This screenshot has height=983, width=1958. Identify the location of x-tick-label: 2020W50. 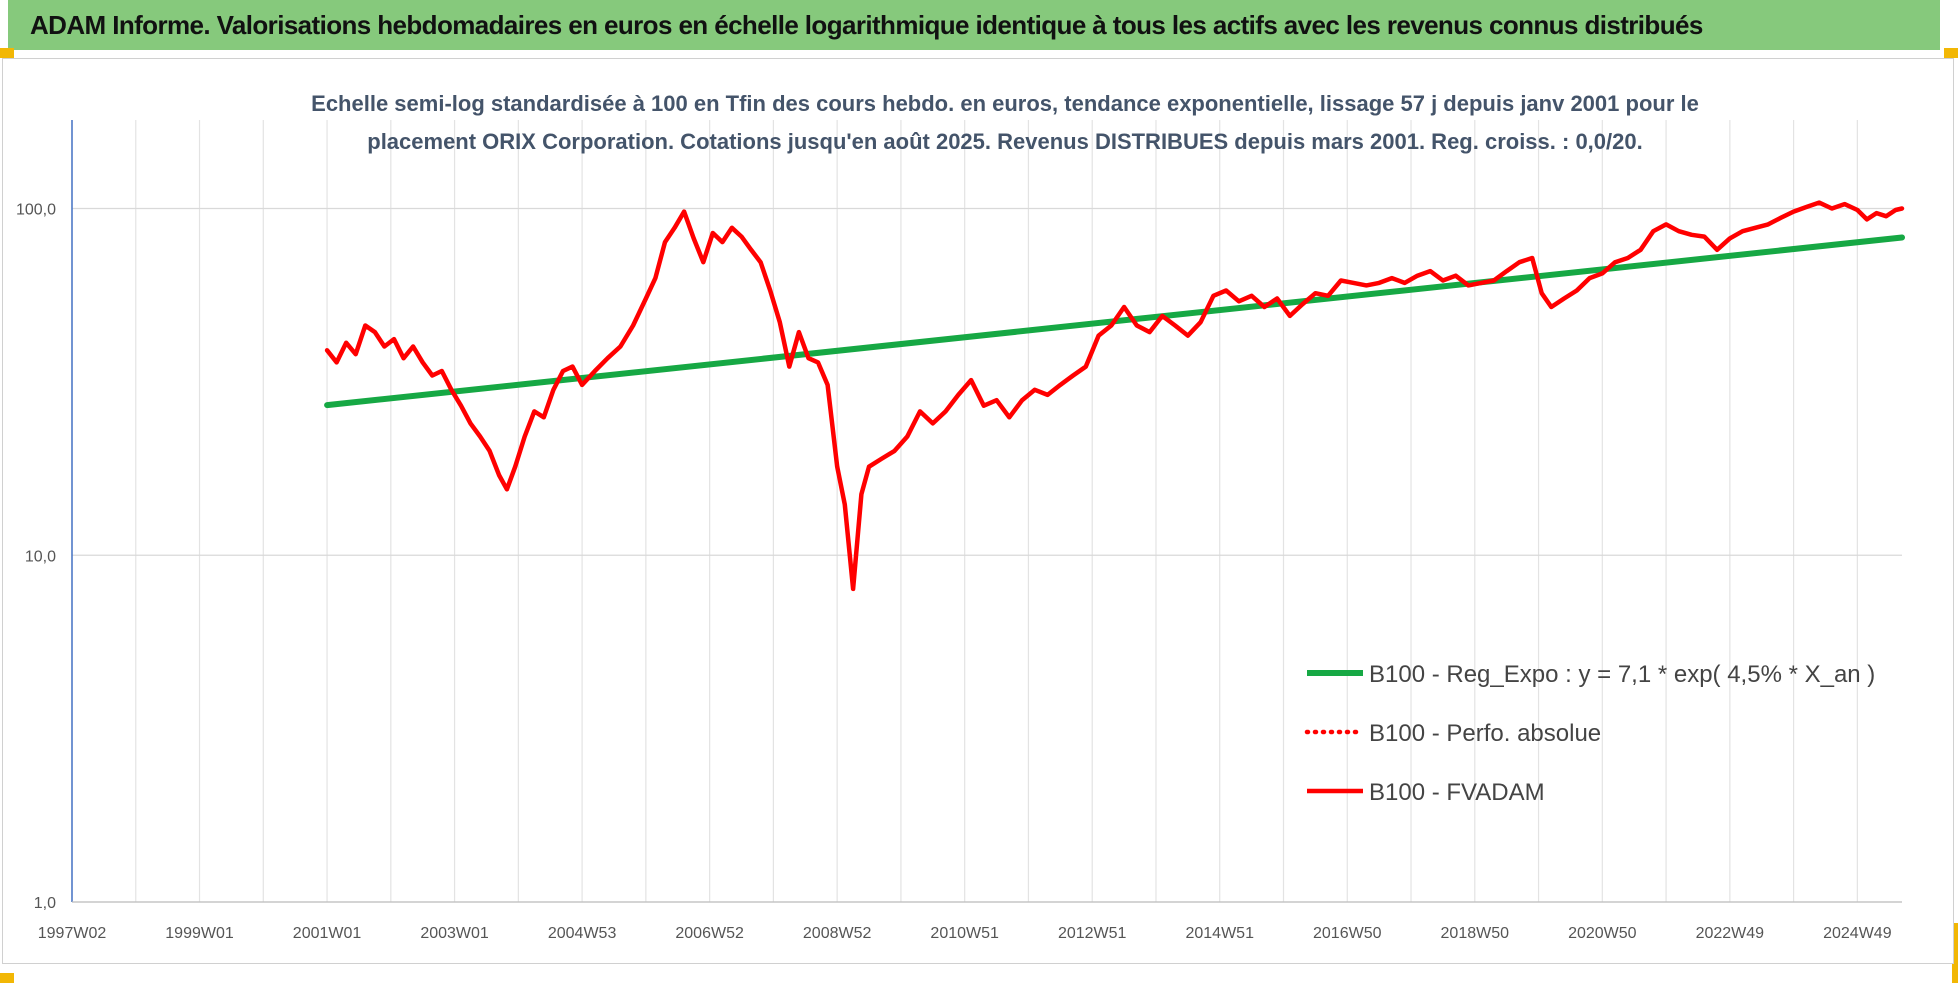
(1602, 933).